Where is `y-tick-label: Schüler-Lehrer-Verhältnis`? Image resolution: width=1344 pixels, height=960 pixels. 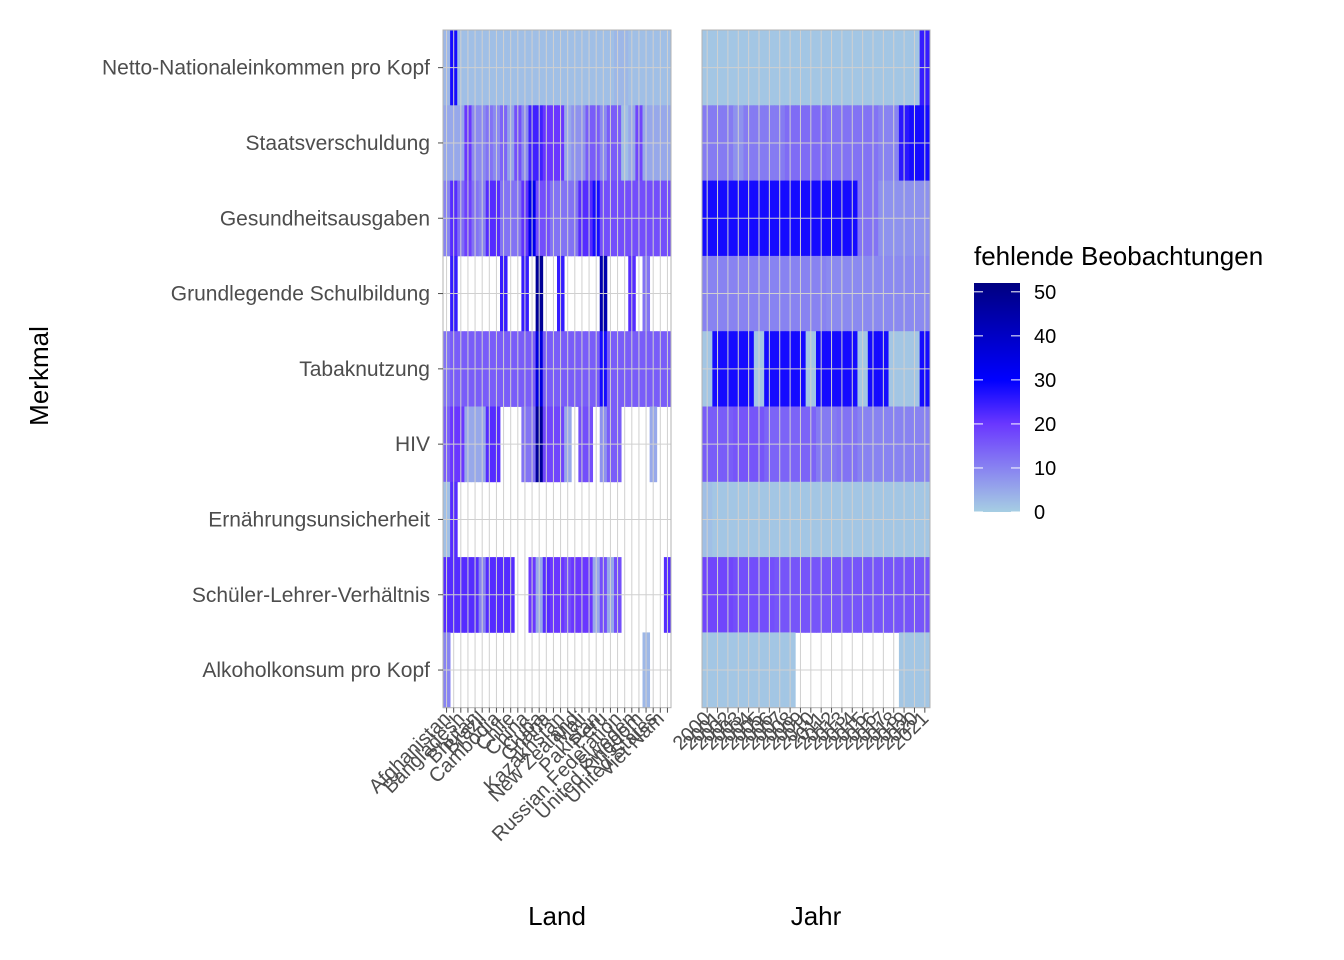 y-tick-label: Schüler-Lehrer-Verhältnis is located at coordinates (311, 595).